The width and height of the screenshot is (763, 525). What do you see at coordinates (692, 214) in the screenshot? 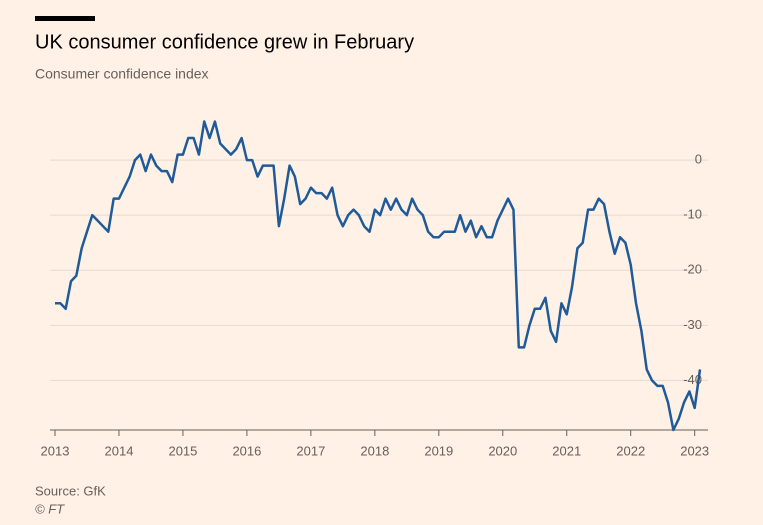
I see `y-tick-label: -10` at bounding box center [692, 214].